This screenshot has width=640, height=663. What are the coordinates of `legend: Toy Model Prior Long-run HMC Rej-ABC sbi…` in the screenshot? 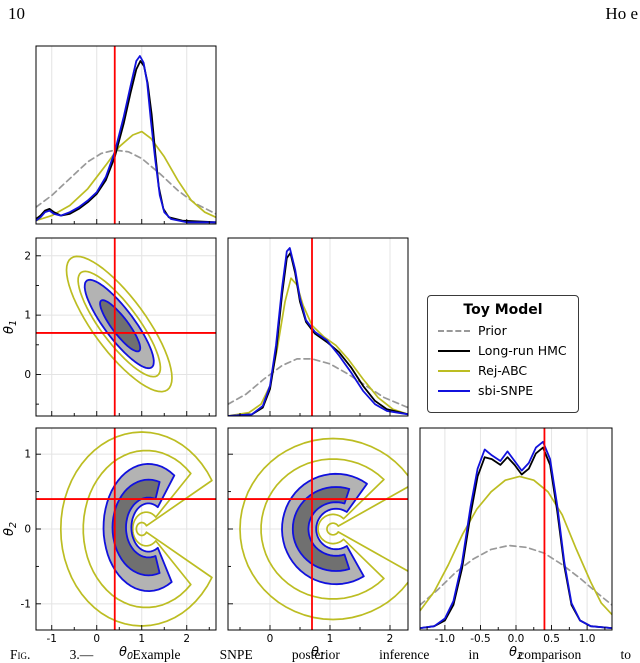 It's located at (503, 354).